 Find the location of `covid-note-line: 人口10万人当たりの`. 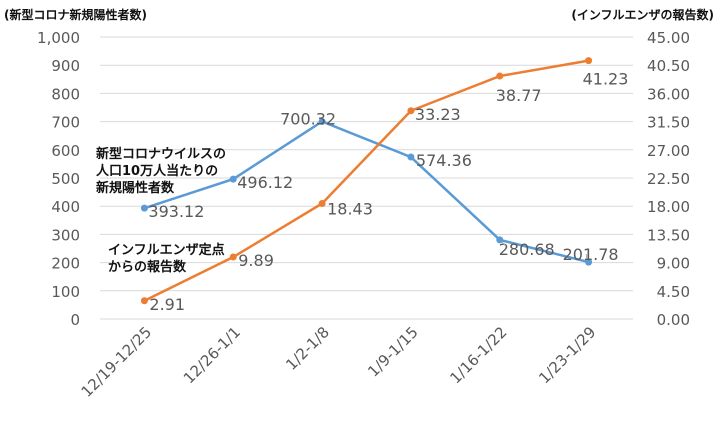

covid-note-line: 人口10万人当たりの is located at coordinates (157, 171).